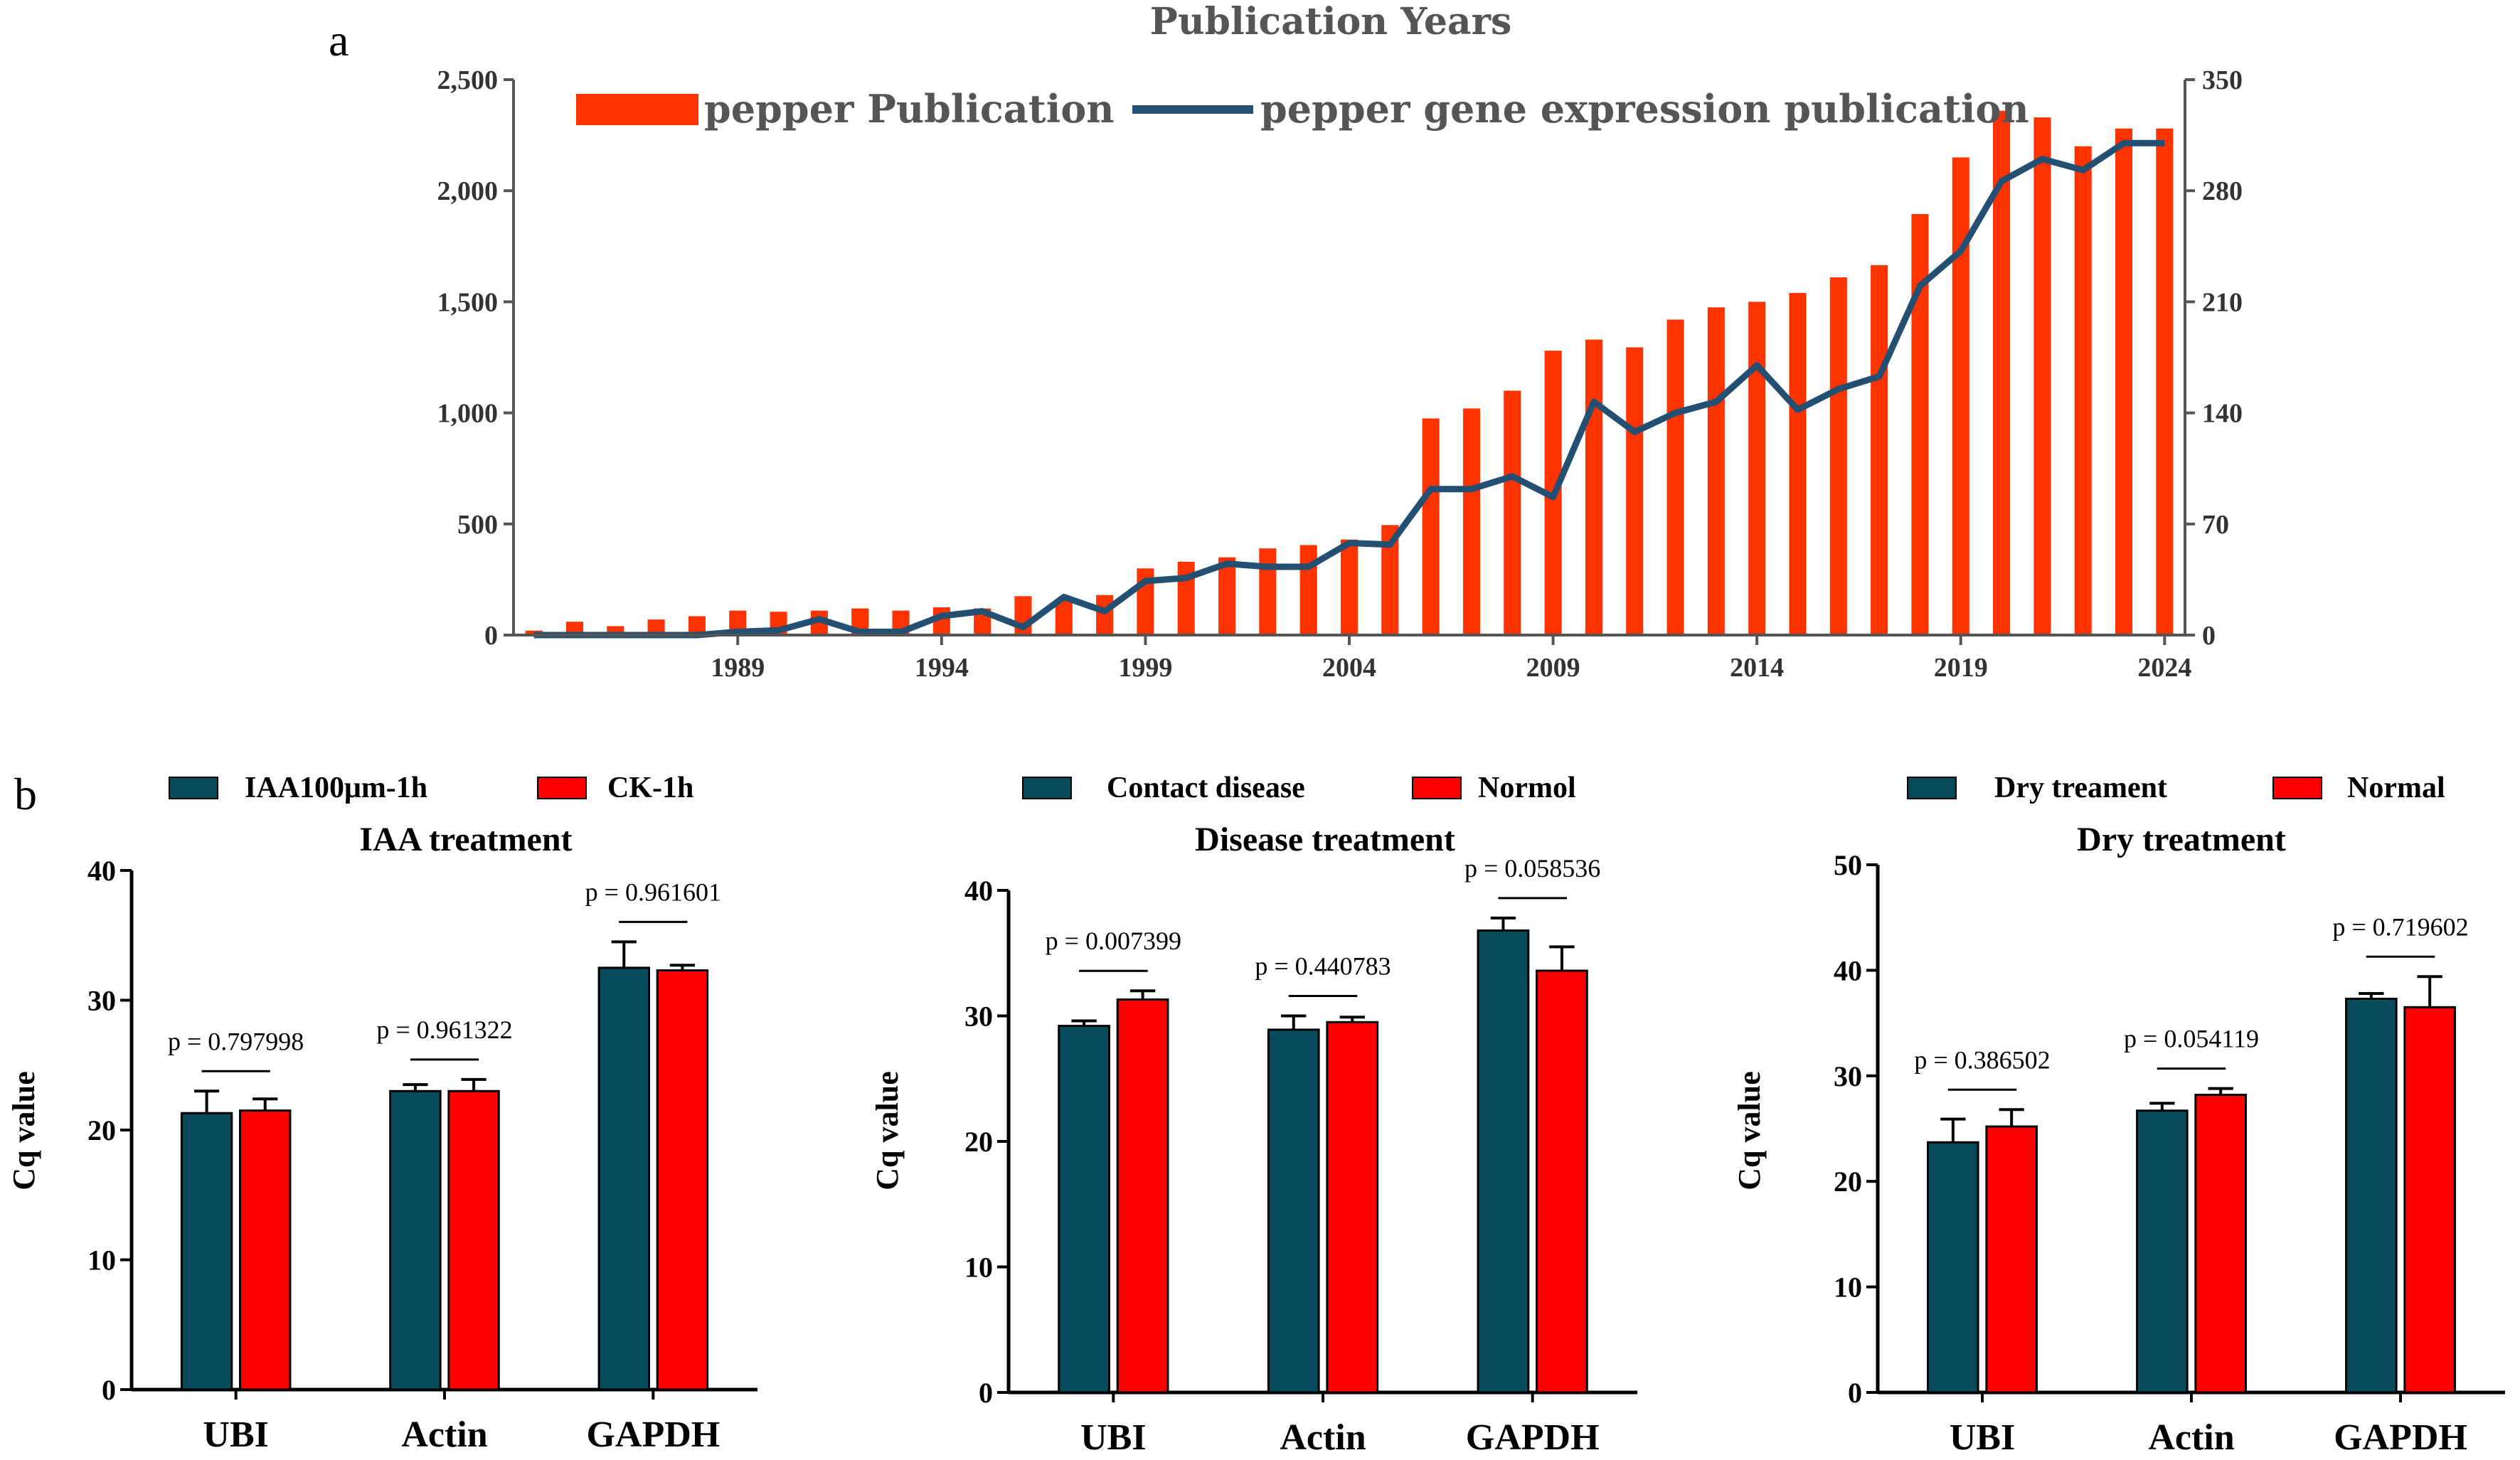 The image size is (2520, 1460). Describe the element at coordinates (468, 302) in the screenshot. I see `left-tick-label: 1,500` at that location.